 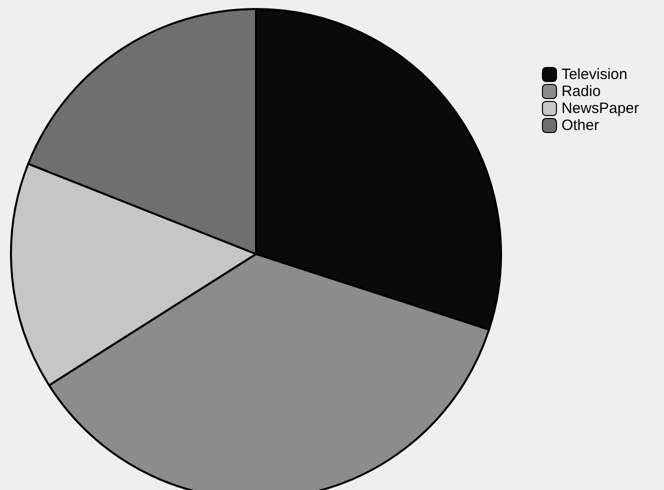 I want to click on legend-label: Other, so click(x=580, y=125).